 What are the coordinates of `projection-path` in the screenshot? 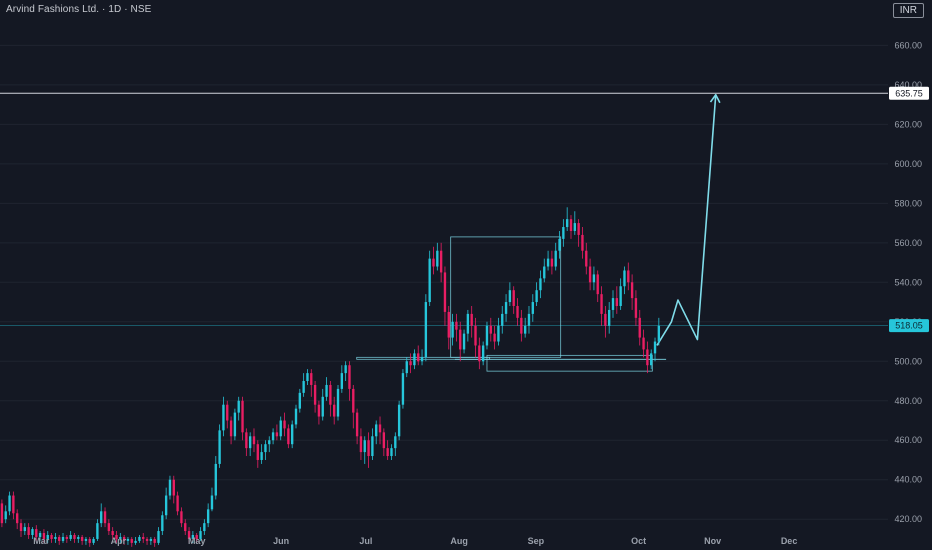 It's located at (686, 220).